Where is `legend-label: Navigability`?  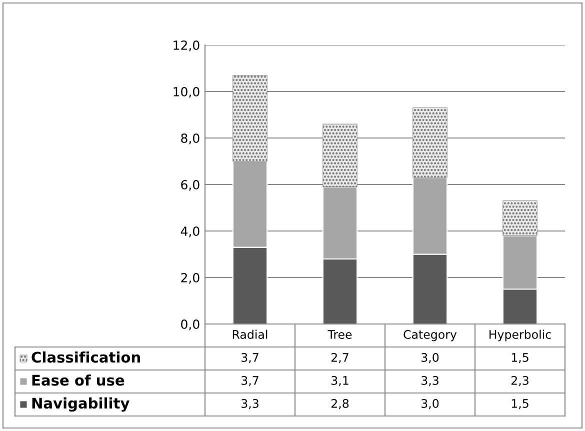
legend-label: Navigability is located at coordinates (81, 404).